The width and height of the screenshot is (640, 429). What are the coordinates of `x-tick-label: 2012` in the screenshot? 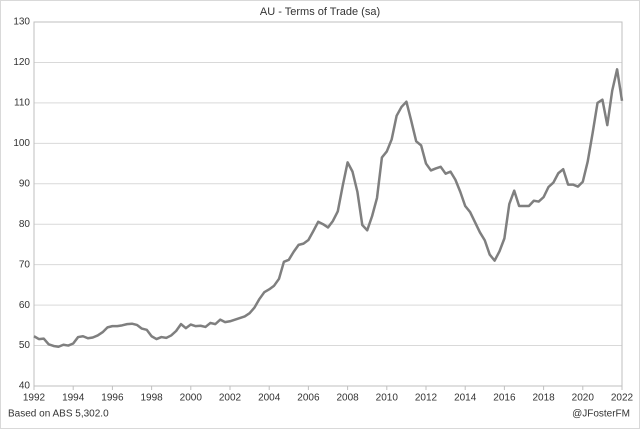 It's located at (426, 398).